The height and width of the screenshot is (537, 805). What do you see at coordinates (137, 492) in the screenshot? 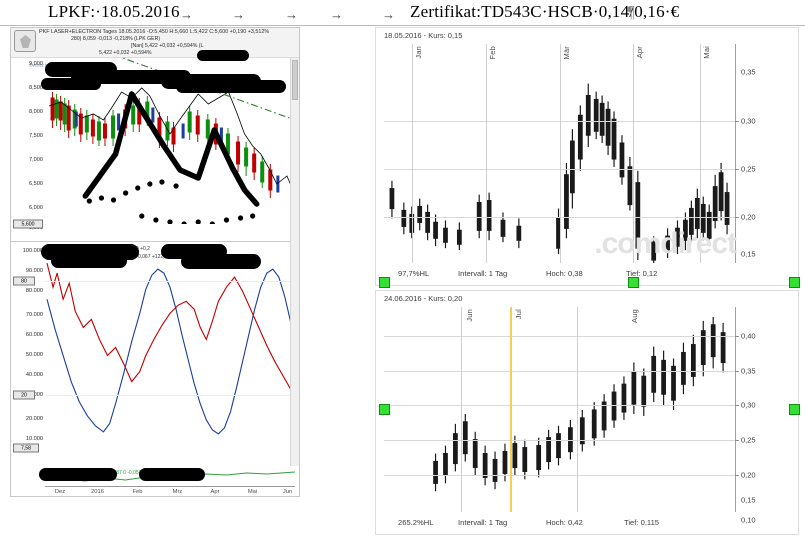
I see `x-axis-label: Feb` at bounding box center [137, 492].